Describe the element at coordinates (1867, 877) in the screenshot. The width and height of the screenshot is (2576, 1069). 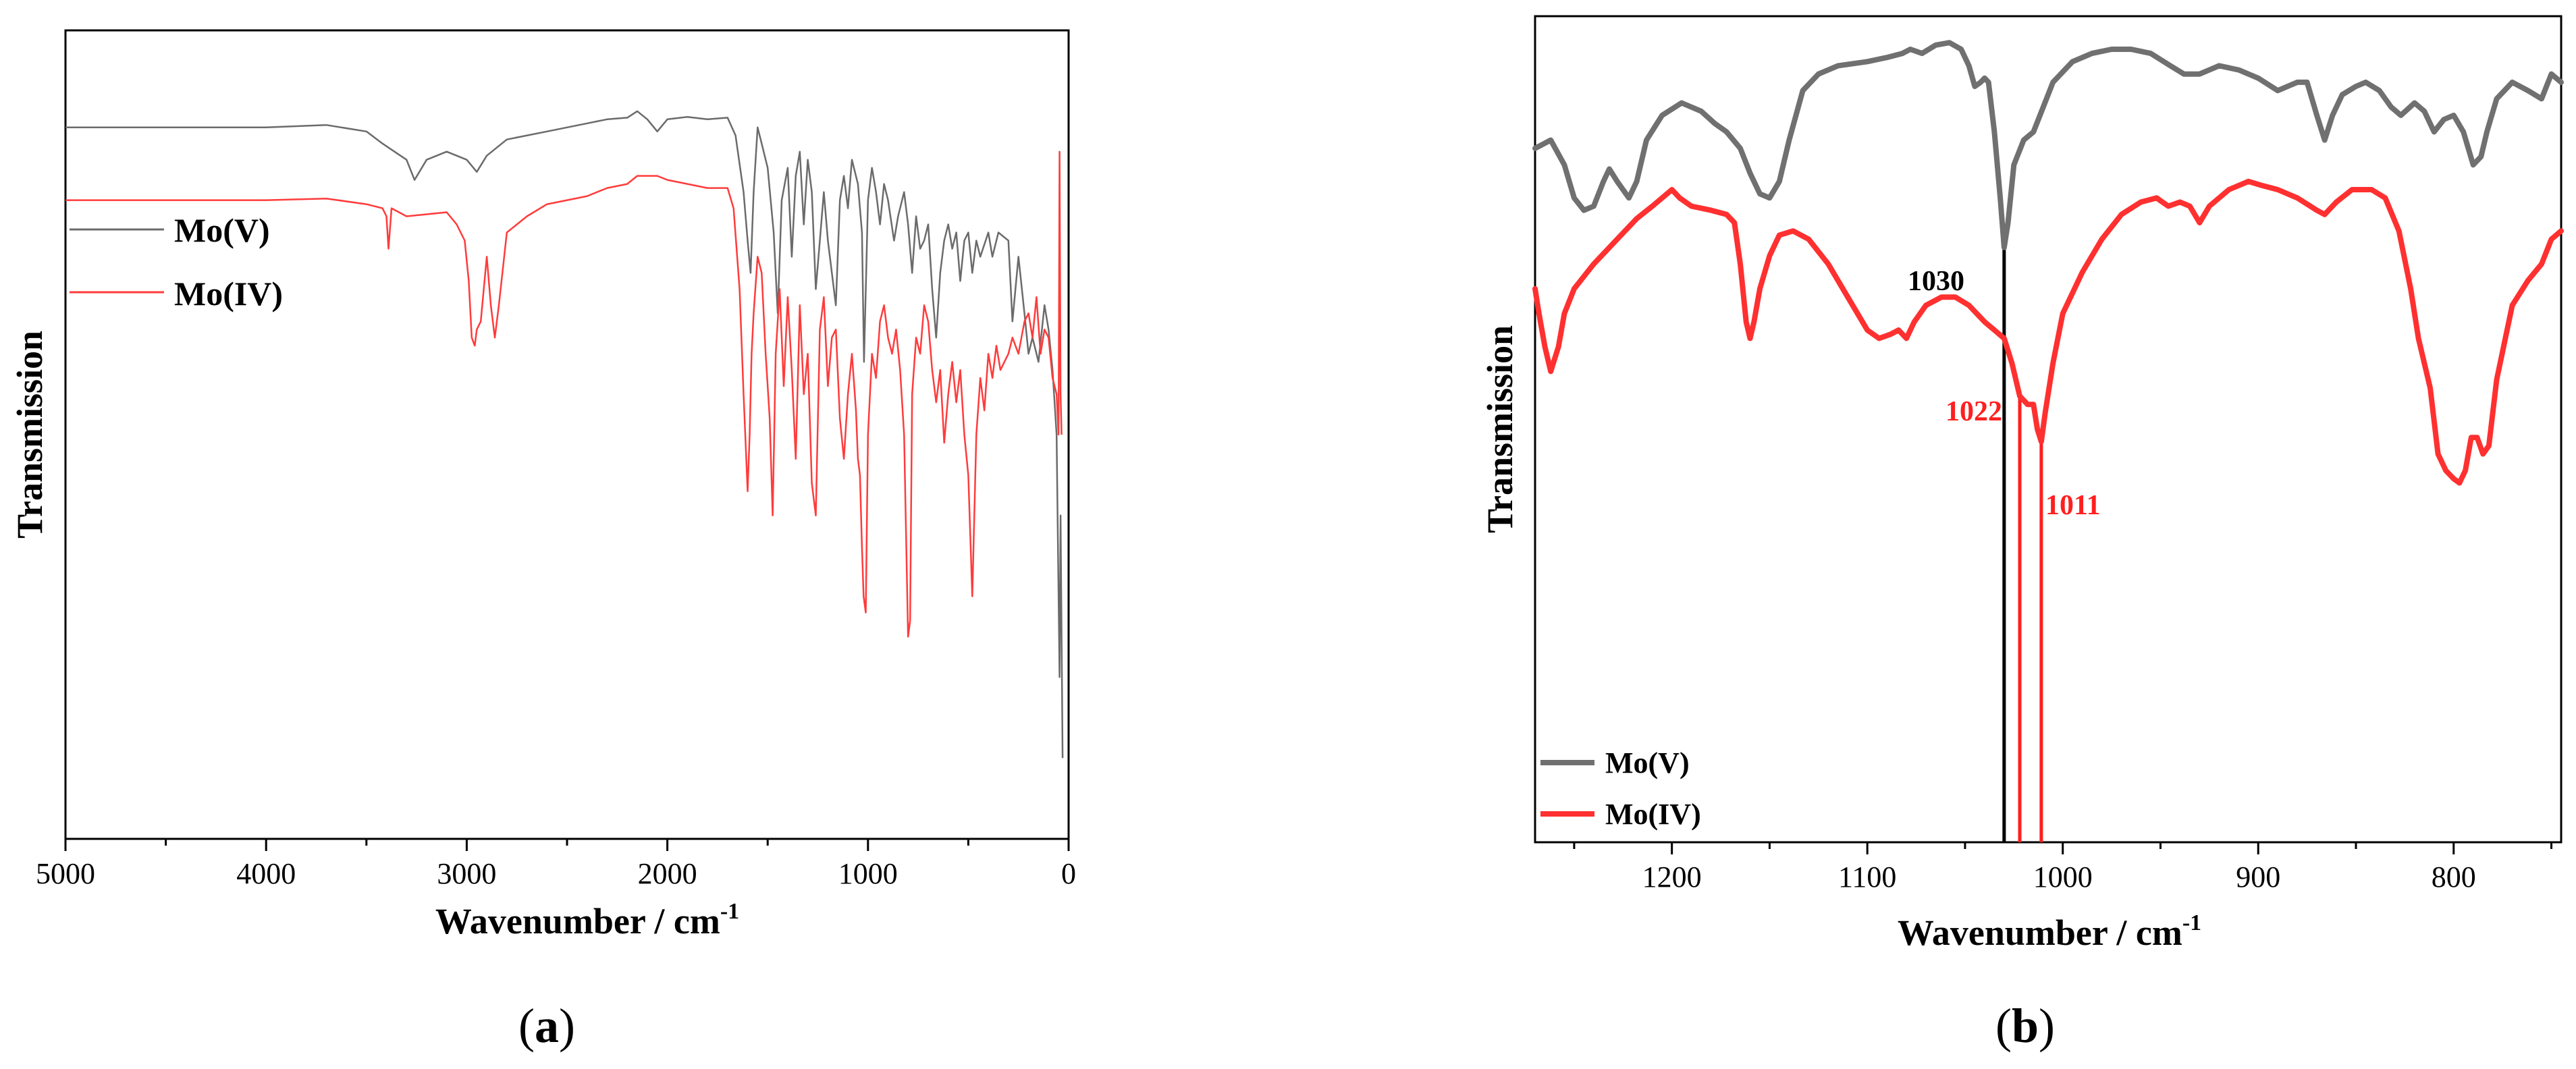
I see `chart-b-x-tick-label: 1100` at that location.